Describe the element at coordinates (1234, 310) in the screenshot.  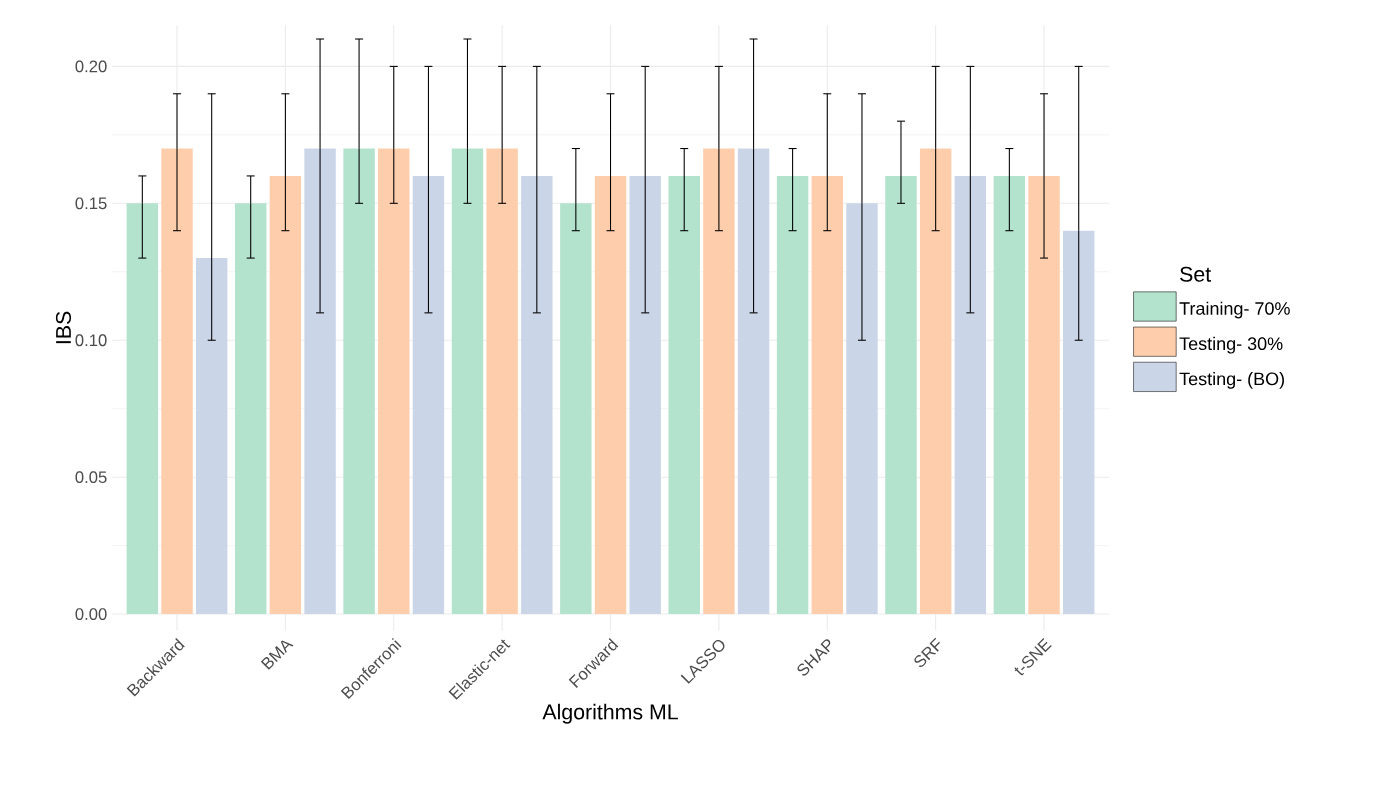
I see `legend-label: Training- 70%` at that location.